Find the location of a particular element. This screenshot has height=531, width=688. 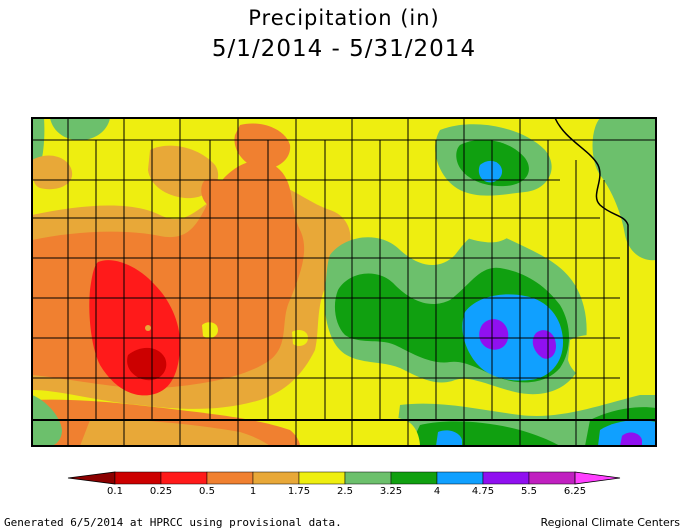

legend-tick: 0.25 is located at coordinates (161, 491).